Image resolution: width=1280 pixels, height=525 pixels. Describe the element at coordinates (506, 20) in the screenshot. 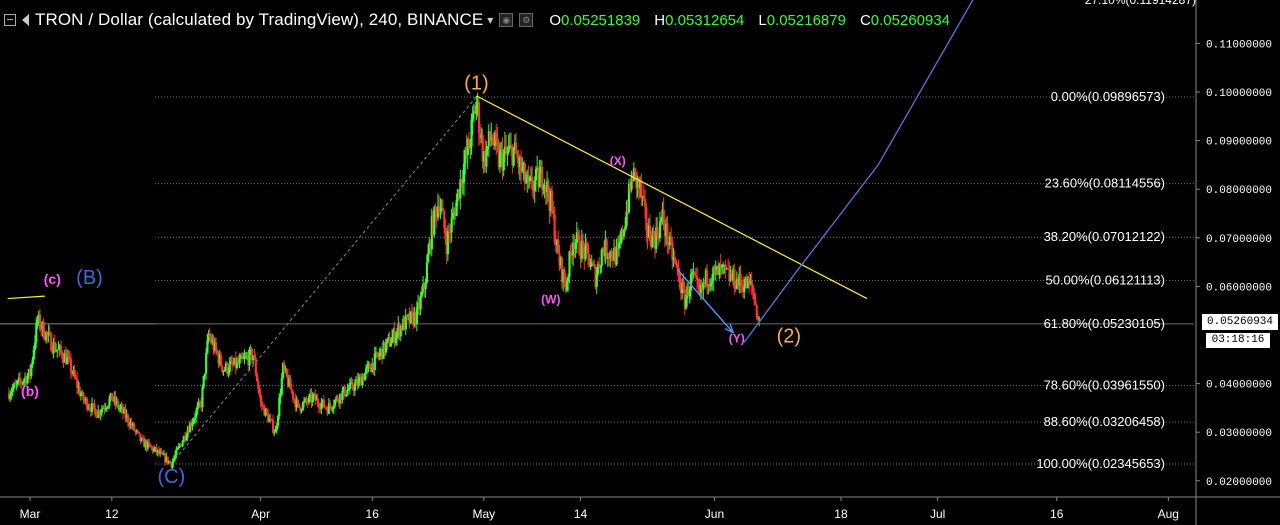

I see `eye-icon: ◉` at that location.